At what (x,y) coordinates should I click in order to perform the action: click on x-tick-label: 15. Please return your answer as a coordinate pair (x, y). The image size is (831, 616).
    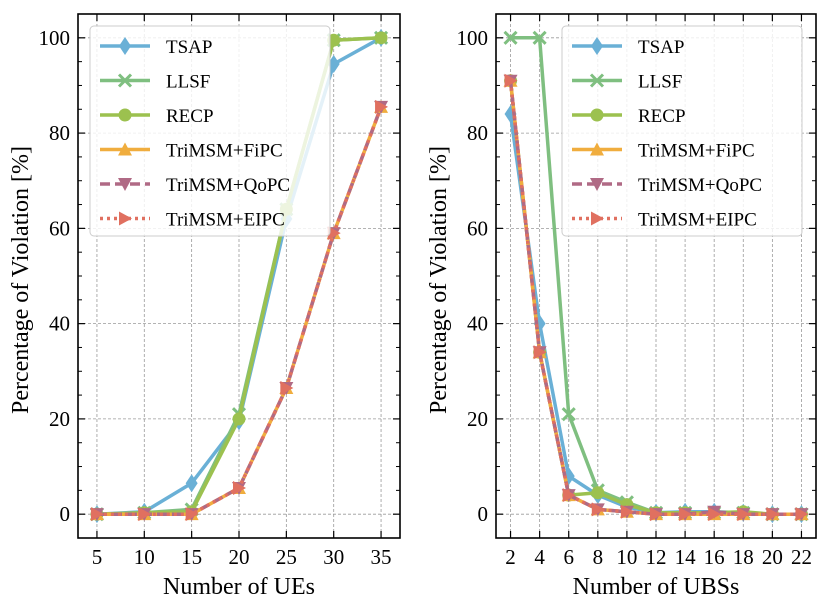
    Looking at the image, I should click on (191, 557).